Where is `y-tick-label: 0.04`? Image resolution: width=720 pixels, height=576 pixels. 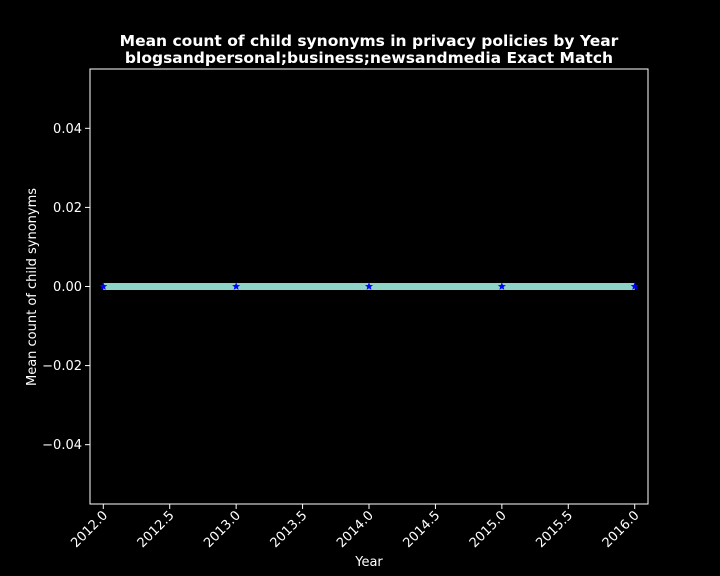 y-tick-label: 0.04 is located at coordinates (67, 129).